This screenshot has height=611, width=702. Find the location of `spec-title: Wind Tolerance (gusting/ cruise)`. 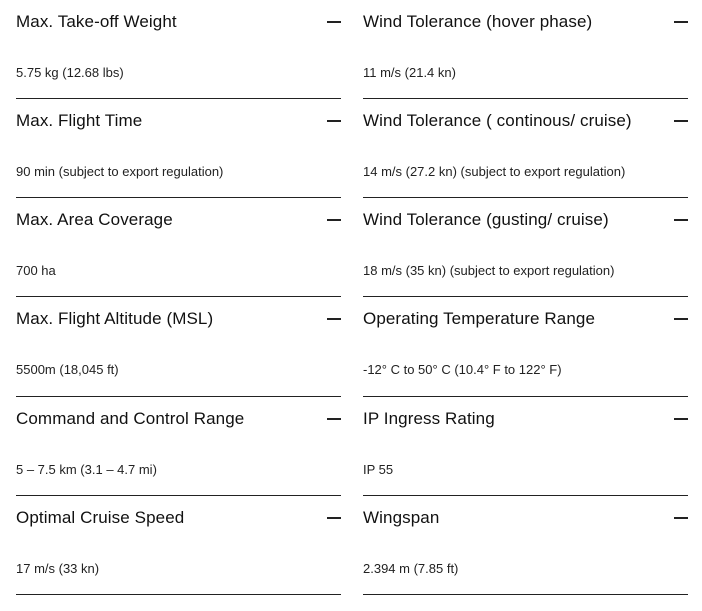

spec-title: Wind Tolerance (gusting/ cruise) is located at coordinates (486, 220).